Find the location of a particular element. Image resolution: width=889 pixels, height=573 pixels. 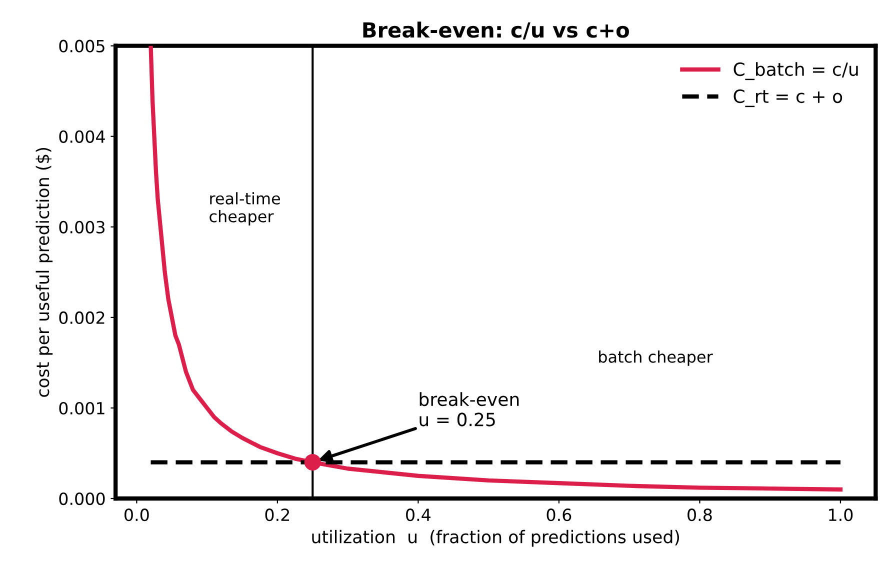

annotation: real-time cheaper is located at coordinates (245, 209).